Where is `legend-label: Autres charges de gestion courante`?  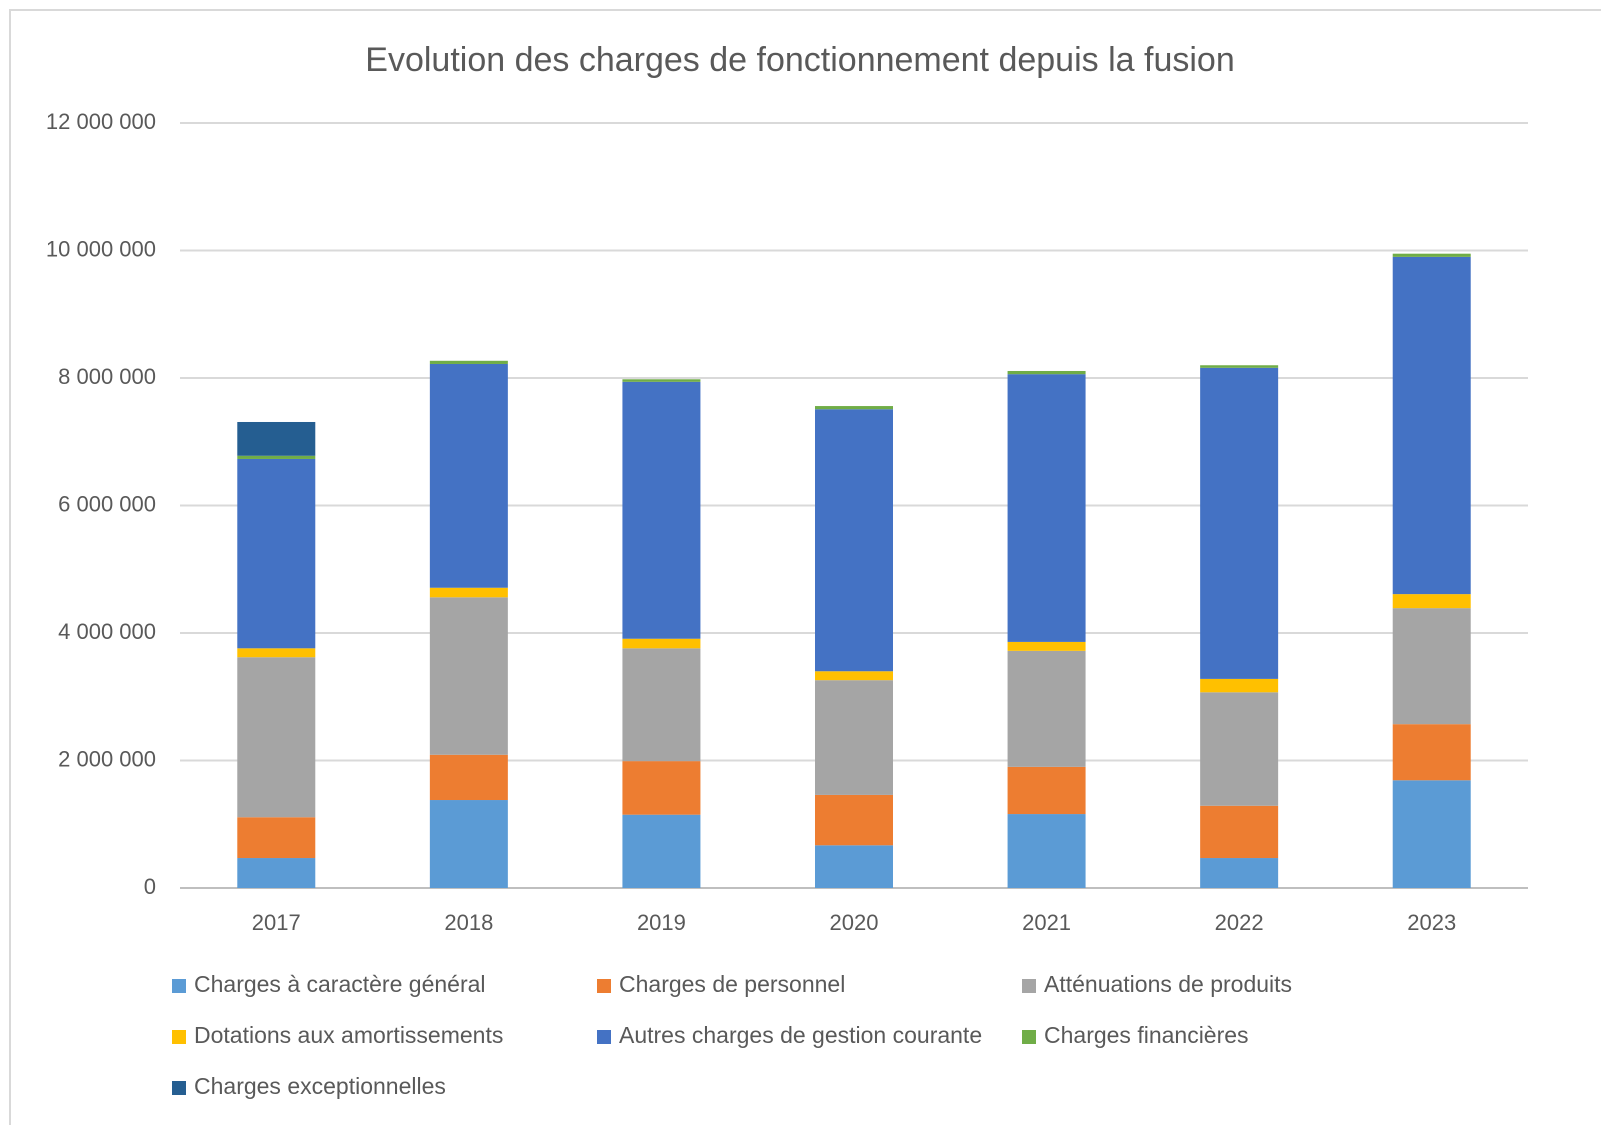 legend-label: Autres charges de gestion courante is located at coordinates (800, 1035).